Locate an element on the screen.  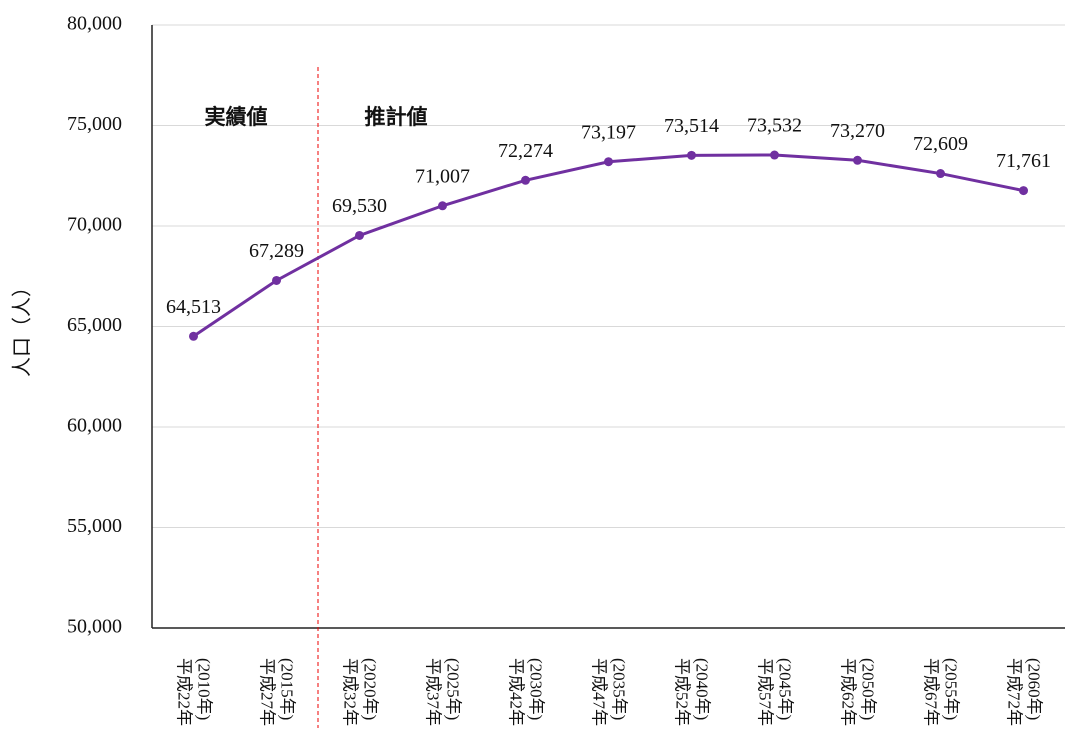
data-label: 72,609 is located at coordinates (940, 144).